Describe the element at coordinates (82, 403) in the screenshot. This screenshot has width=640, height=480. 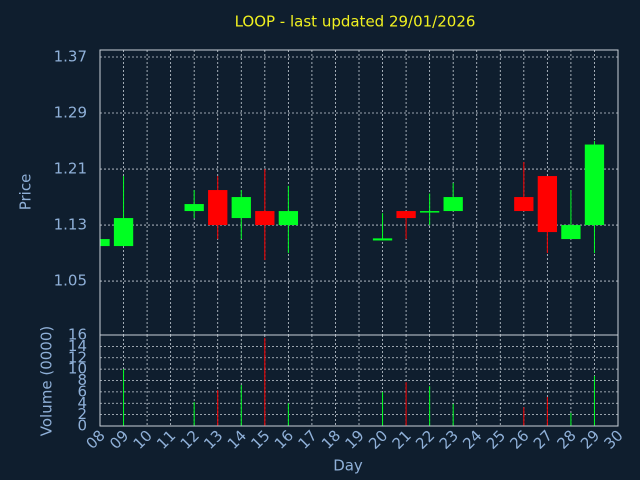
I see `volume-tick-label: 4` at that location.